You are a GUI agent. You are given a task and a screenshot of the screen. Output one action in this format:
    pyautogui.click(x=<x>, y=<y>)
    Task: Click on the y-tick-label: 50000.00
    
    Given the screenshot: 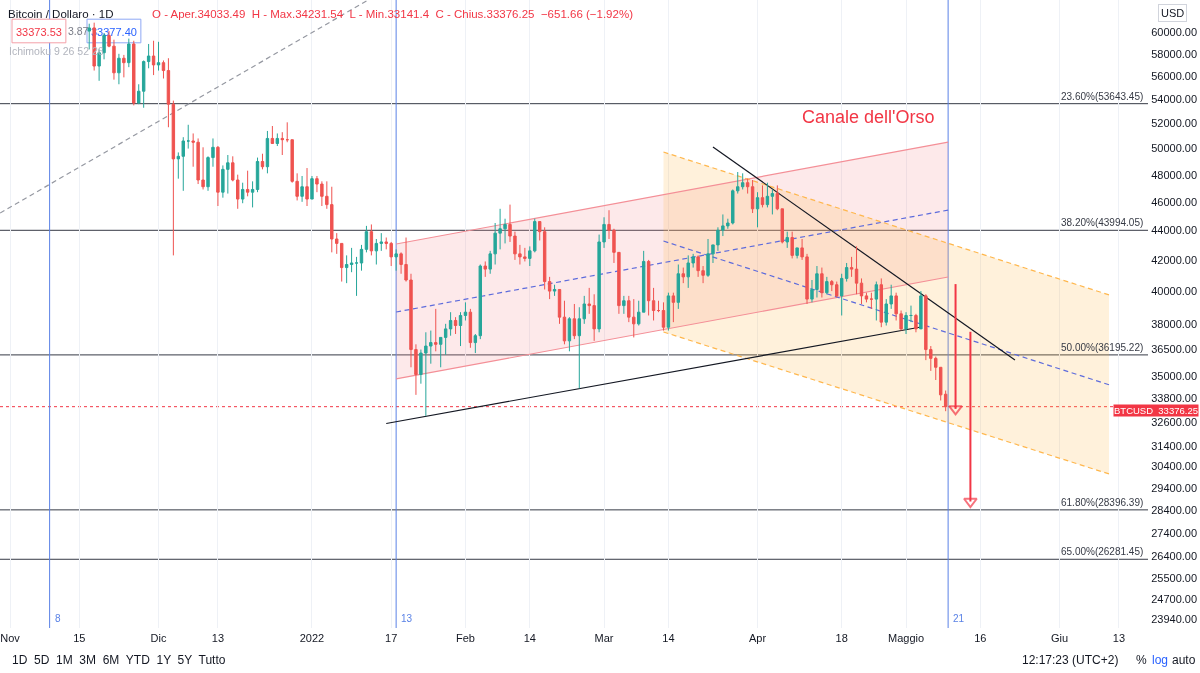 What is the action you would take?
    pyautogui.click(x=1174, y=148)
    